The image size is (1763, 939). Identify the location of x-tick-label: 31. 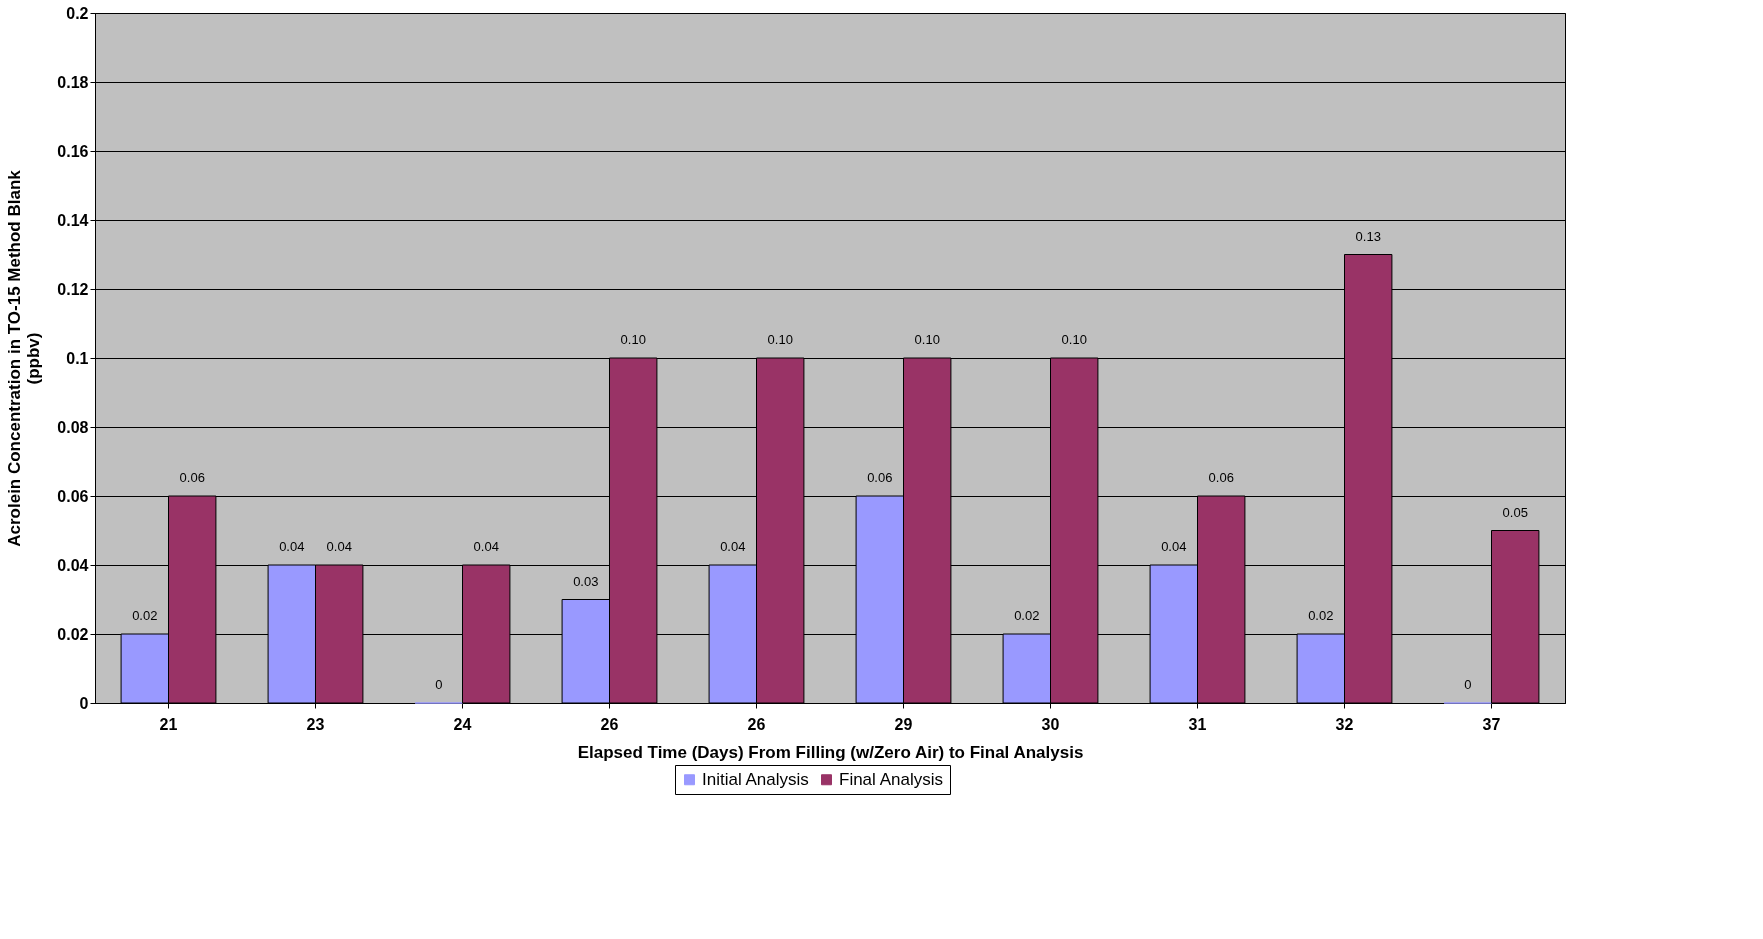
(1197, 724).